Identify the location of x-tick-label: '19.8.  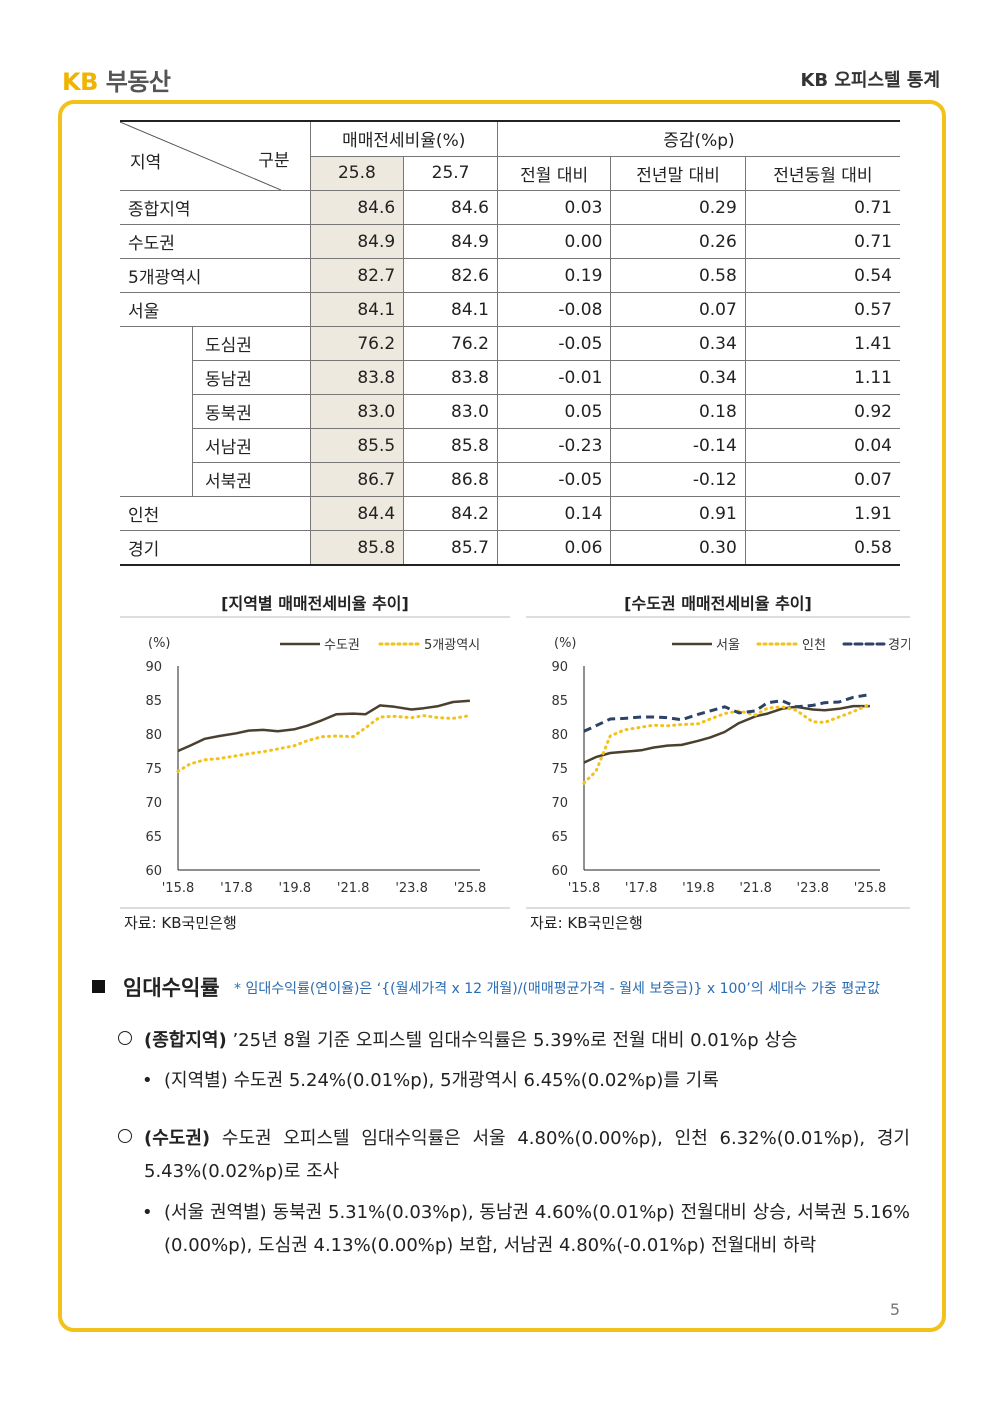
(295, 888).